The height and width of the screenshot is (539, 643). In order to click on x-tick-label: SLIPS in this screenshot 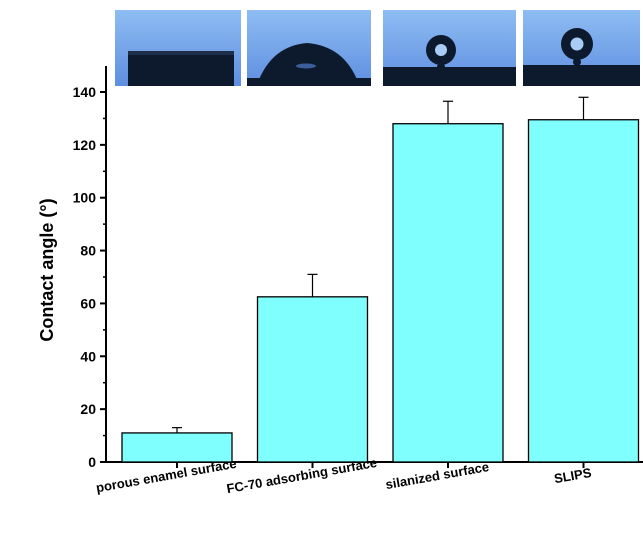, I will do `click(573, 475)`.